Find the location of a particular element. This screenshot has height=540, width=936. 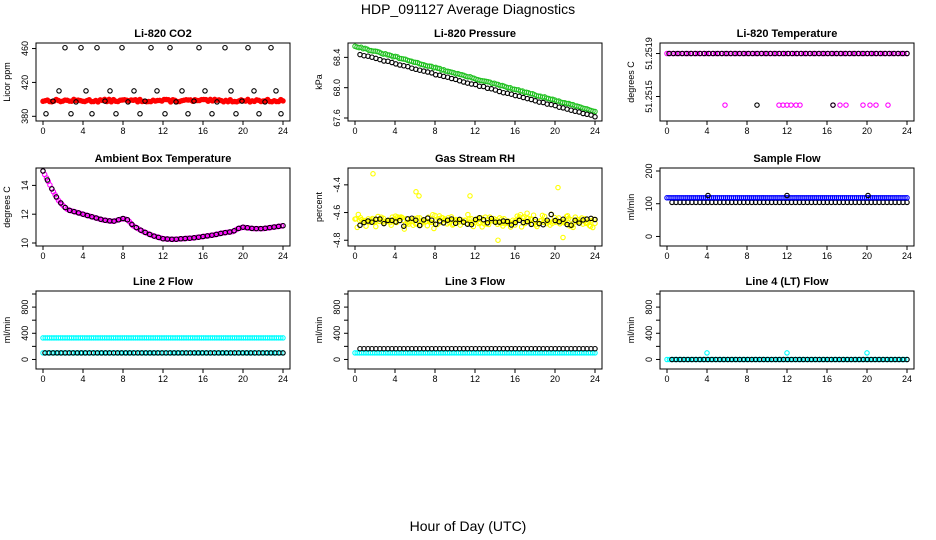

panel-title: Ambient Box Temperature is located at coordinates (163, 159).